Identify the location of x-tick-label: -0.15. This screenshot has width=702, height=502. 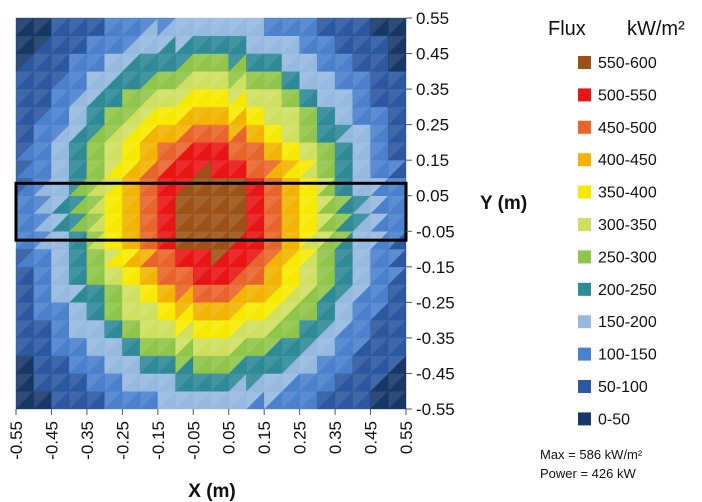
(158, 440).